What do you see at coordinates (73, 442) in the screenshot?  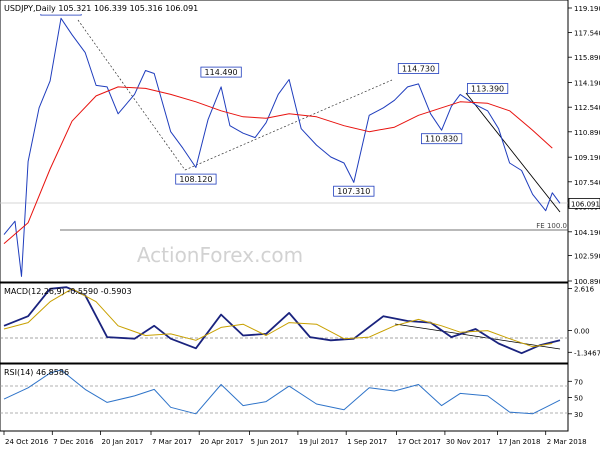 I see `xtick-label-1: 7 Dec 2016` at bounding box center [73, 442].